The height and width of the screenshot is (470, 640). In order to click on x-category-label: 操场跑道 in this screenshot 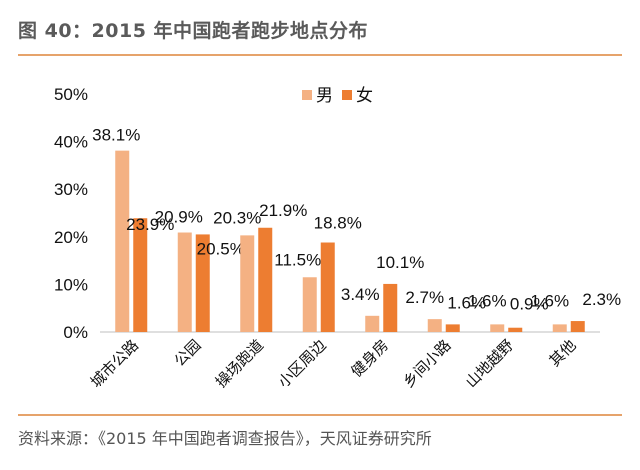, I will do `click(240, 364)`.